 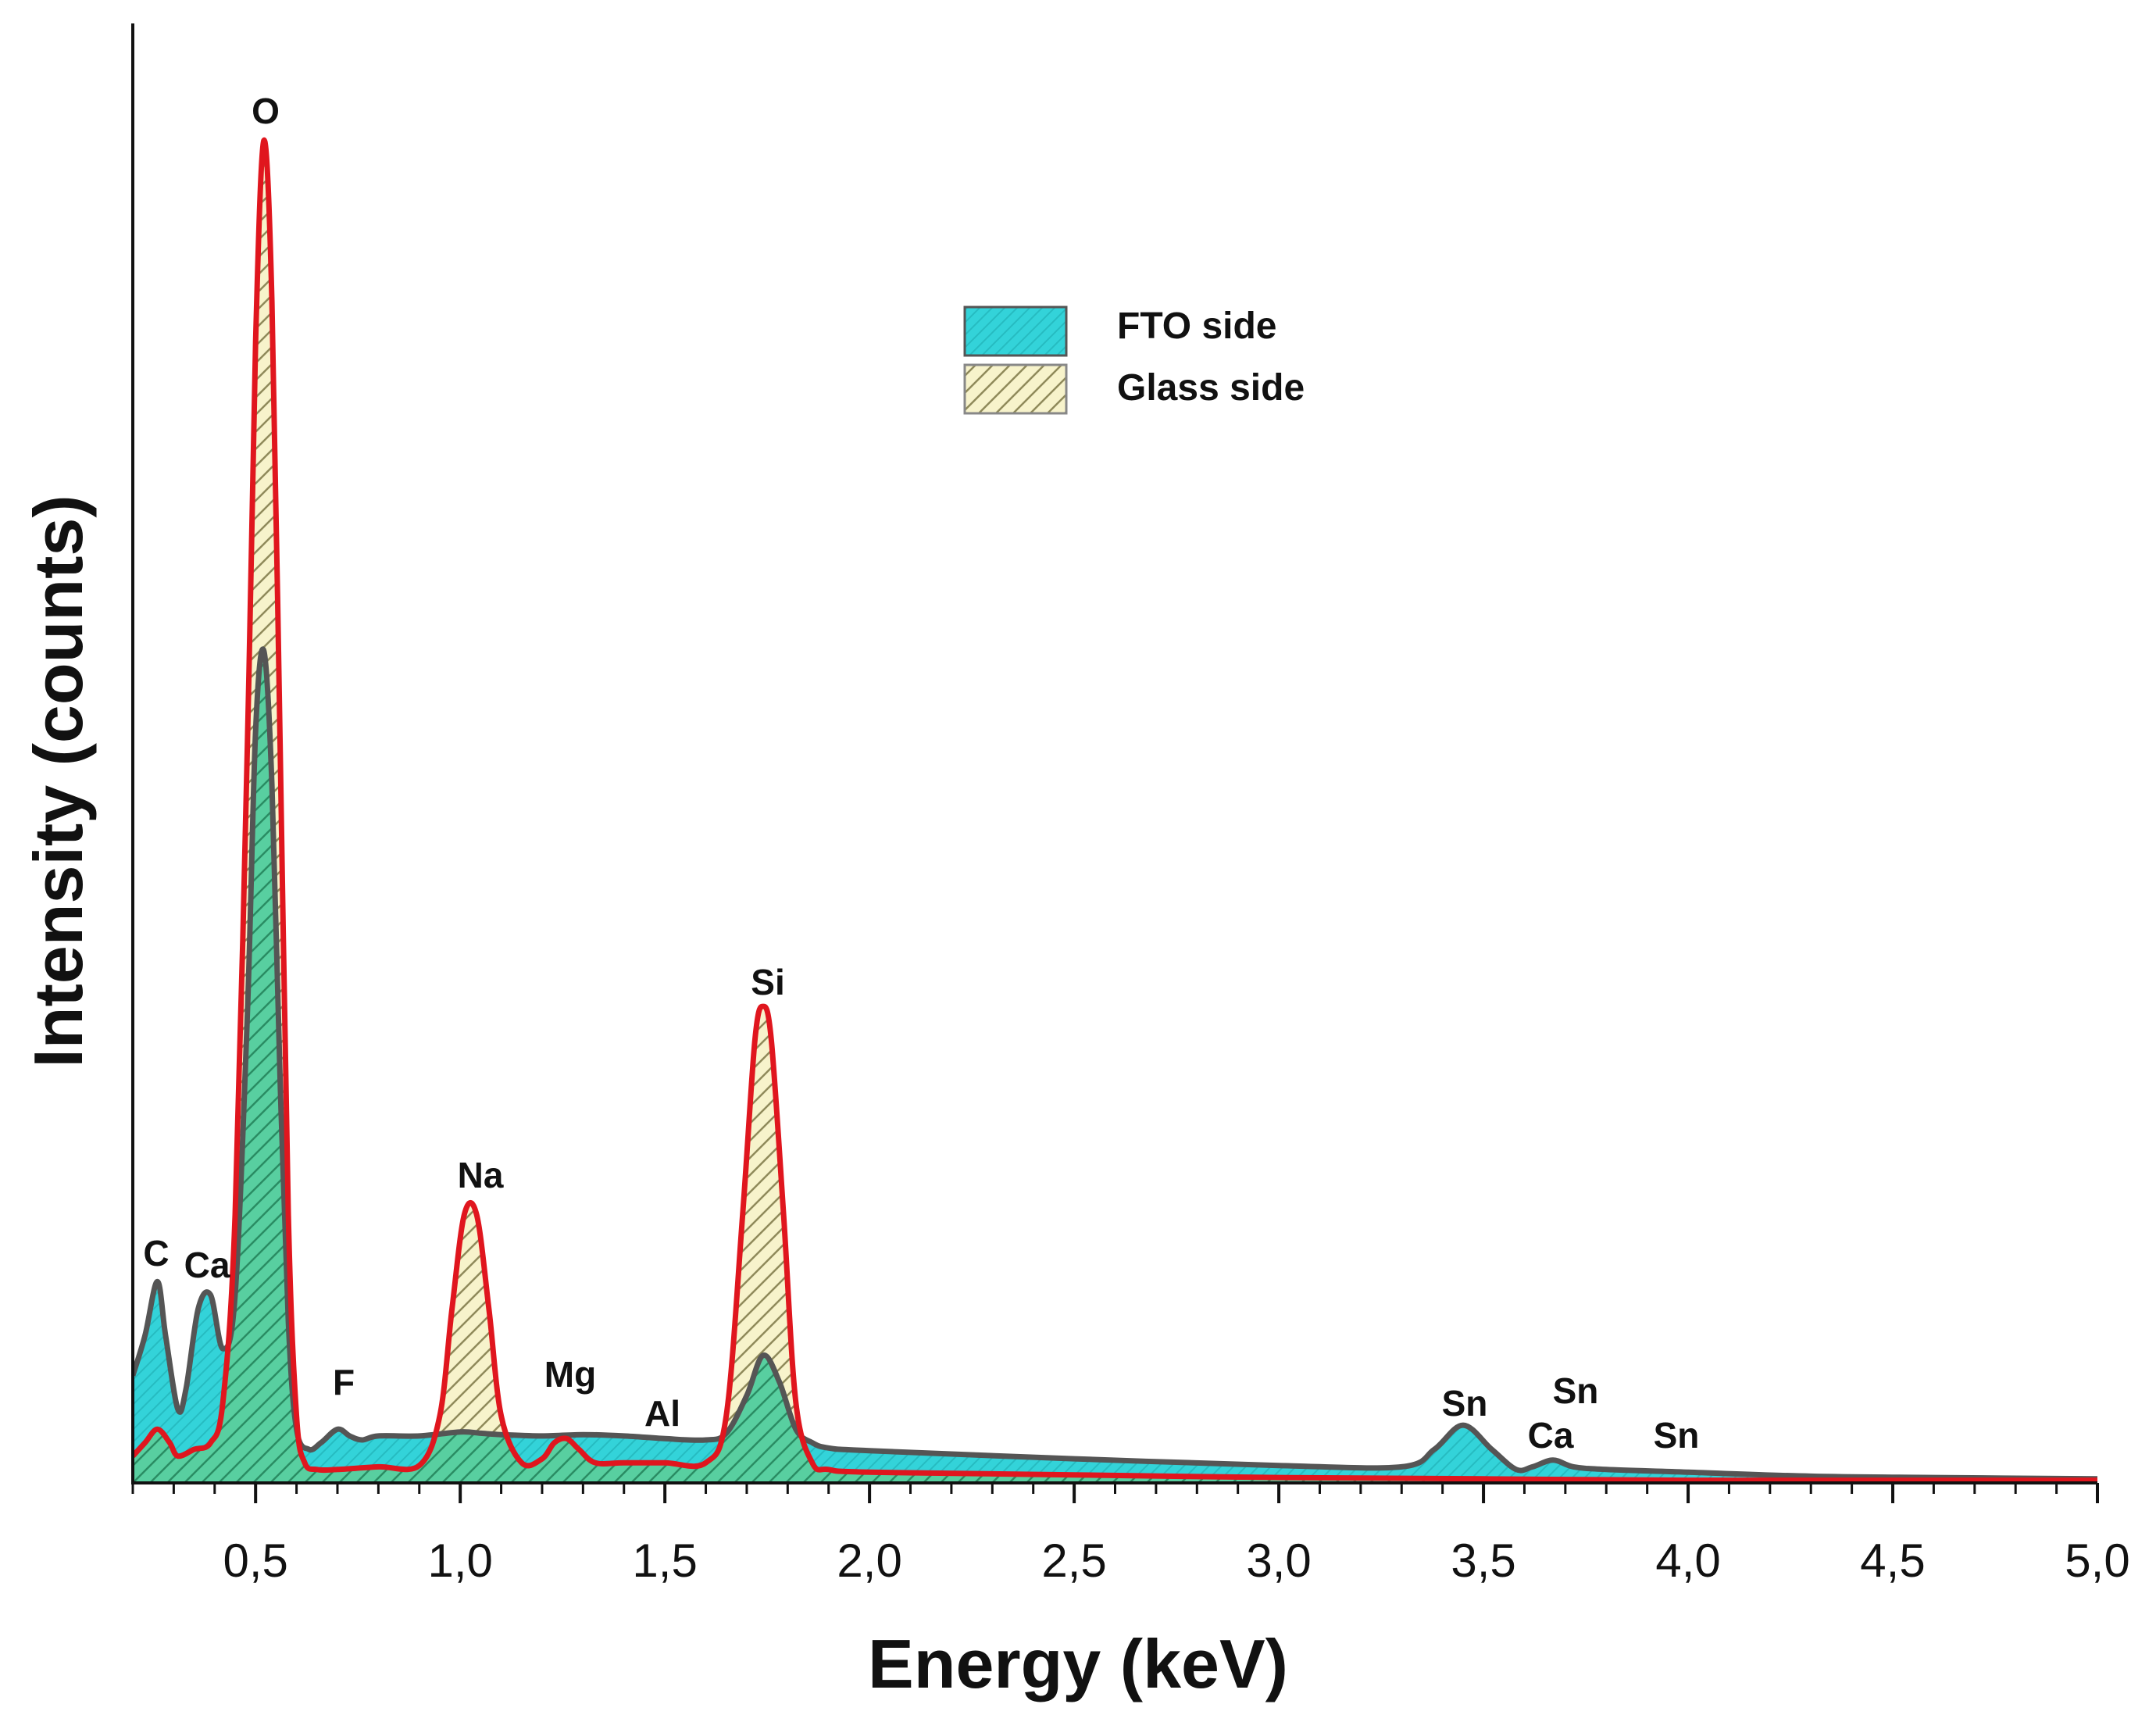 I want to click on legend-label-glass: Glass side, so click(x=1211, y=388).